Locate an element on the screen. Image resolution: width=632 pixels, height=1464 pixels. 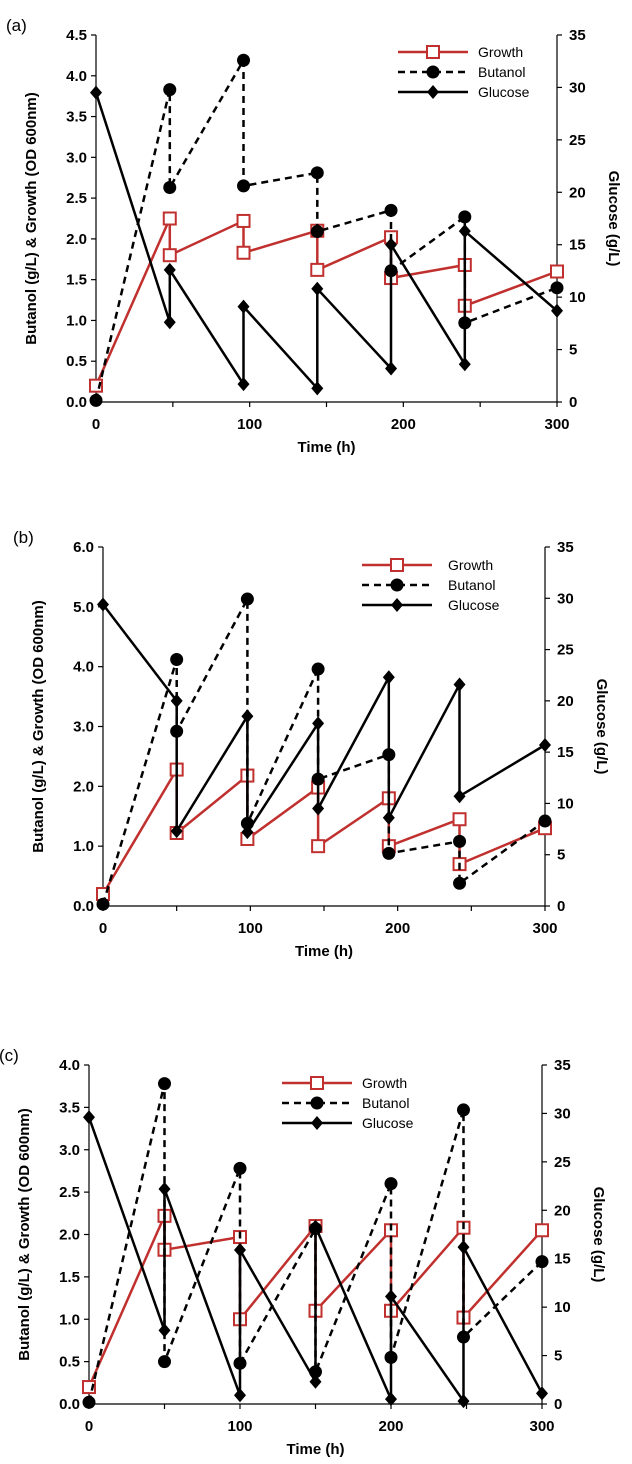
series-line-butanol is located at coordinates (323, 751).